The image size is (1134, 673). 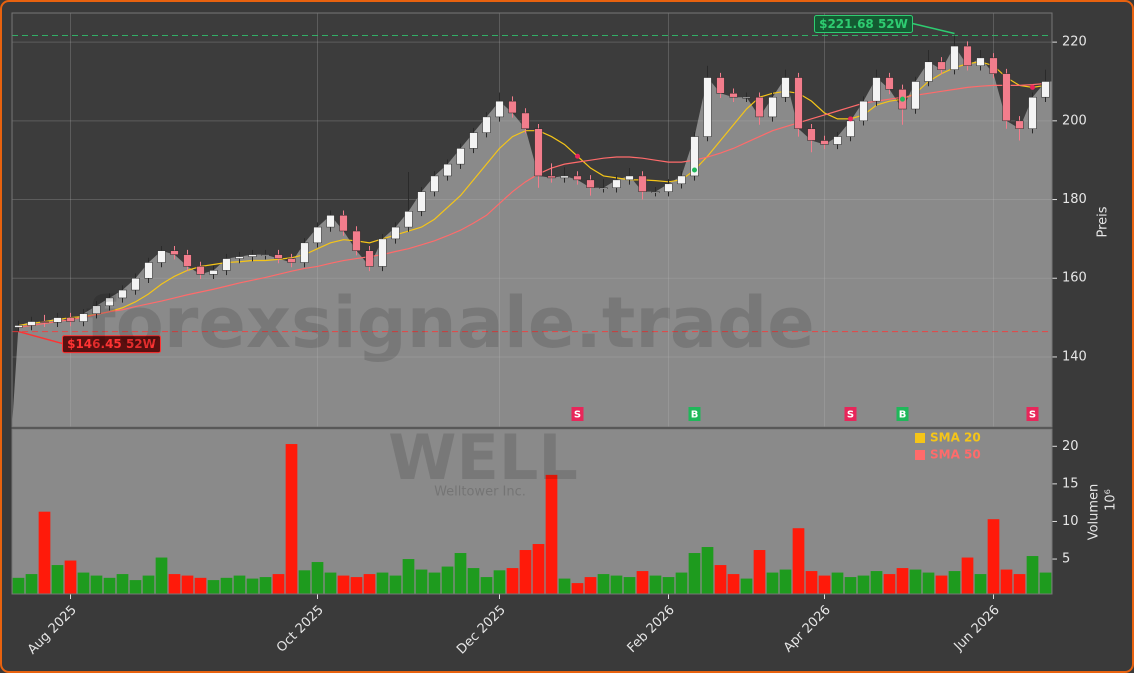 I want to click on volume-y-tick-label: 10, so click(x=1070, y=521).